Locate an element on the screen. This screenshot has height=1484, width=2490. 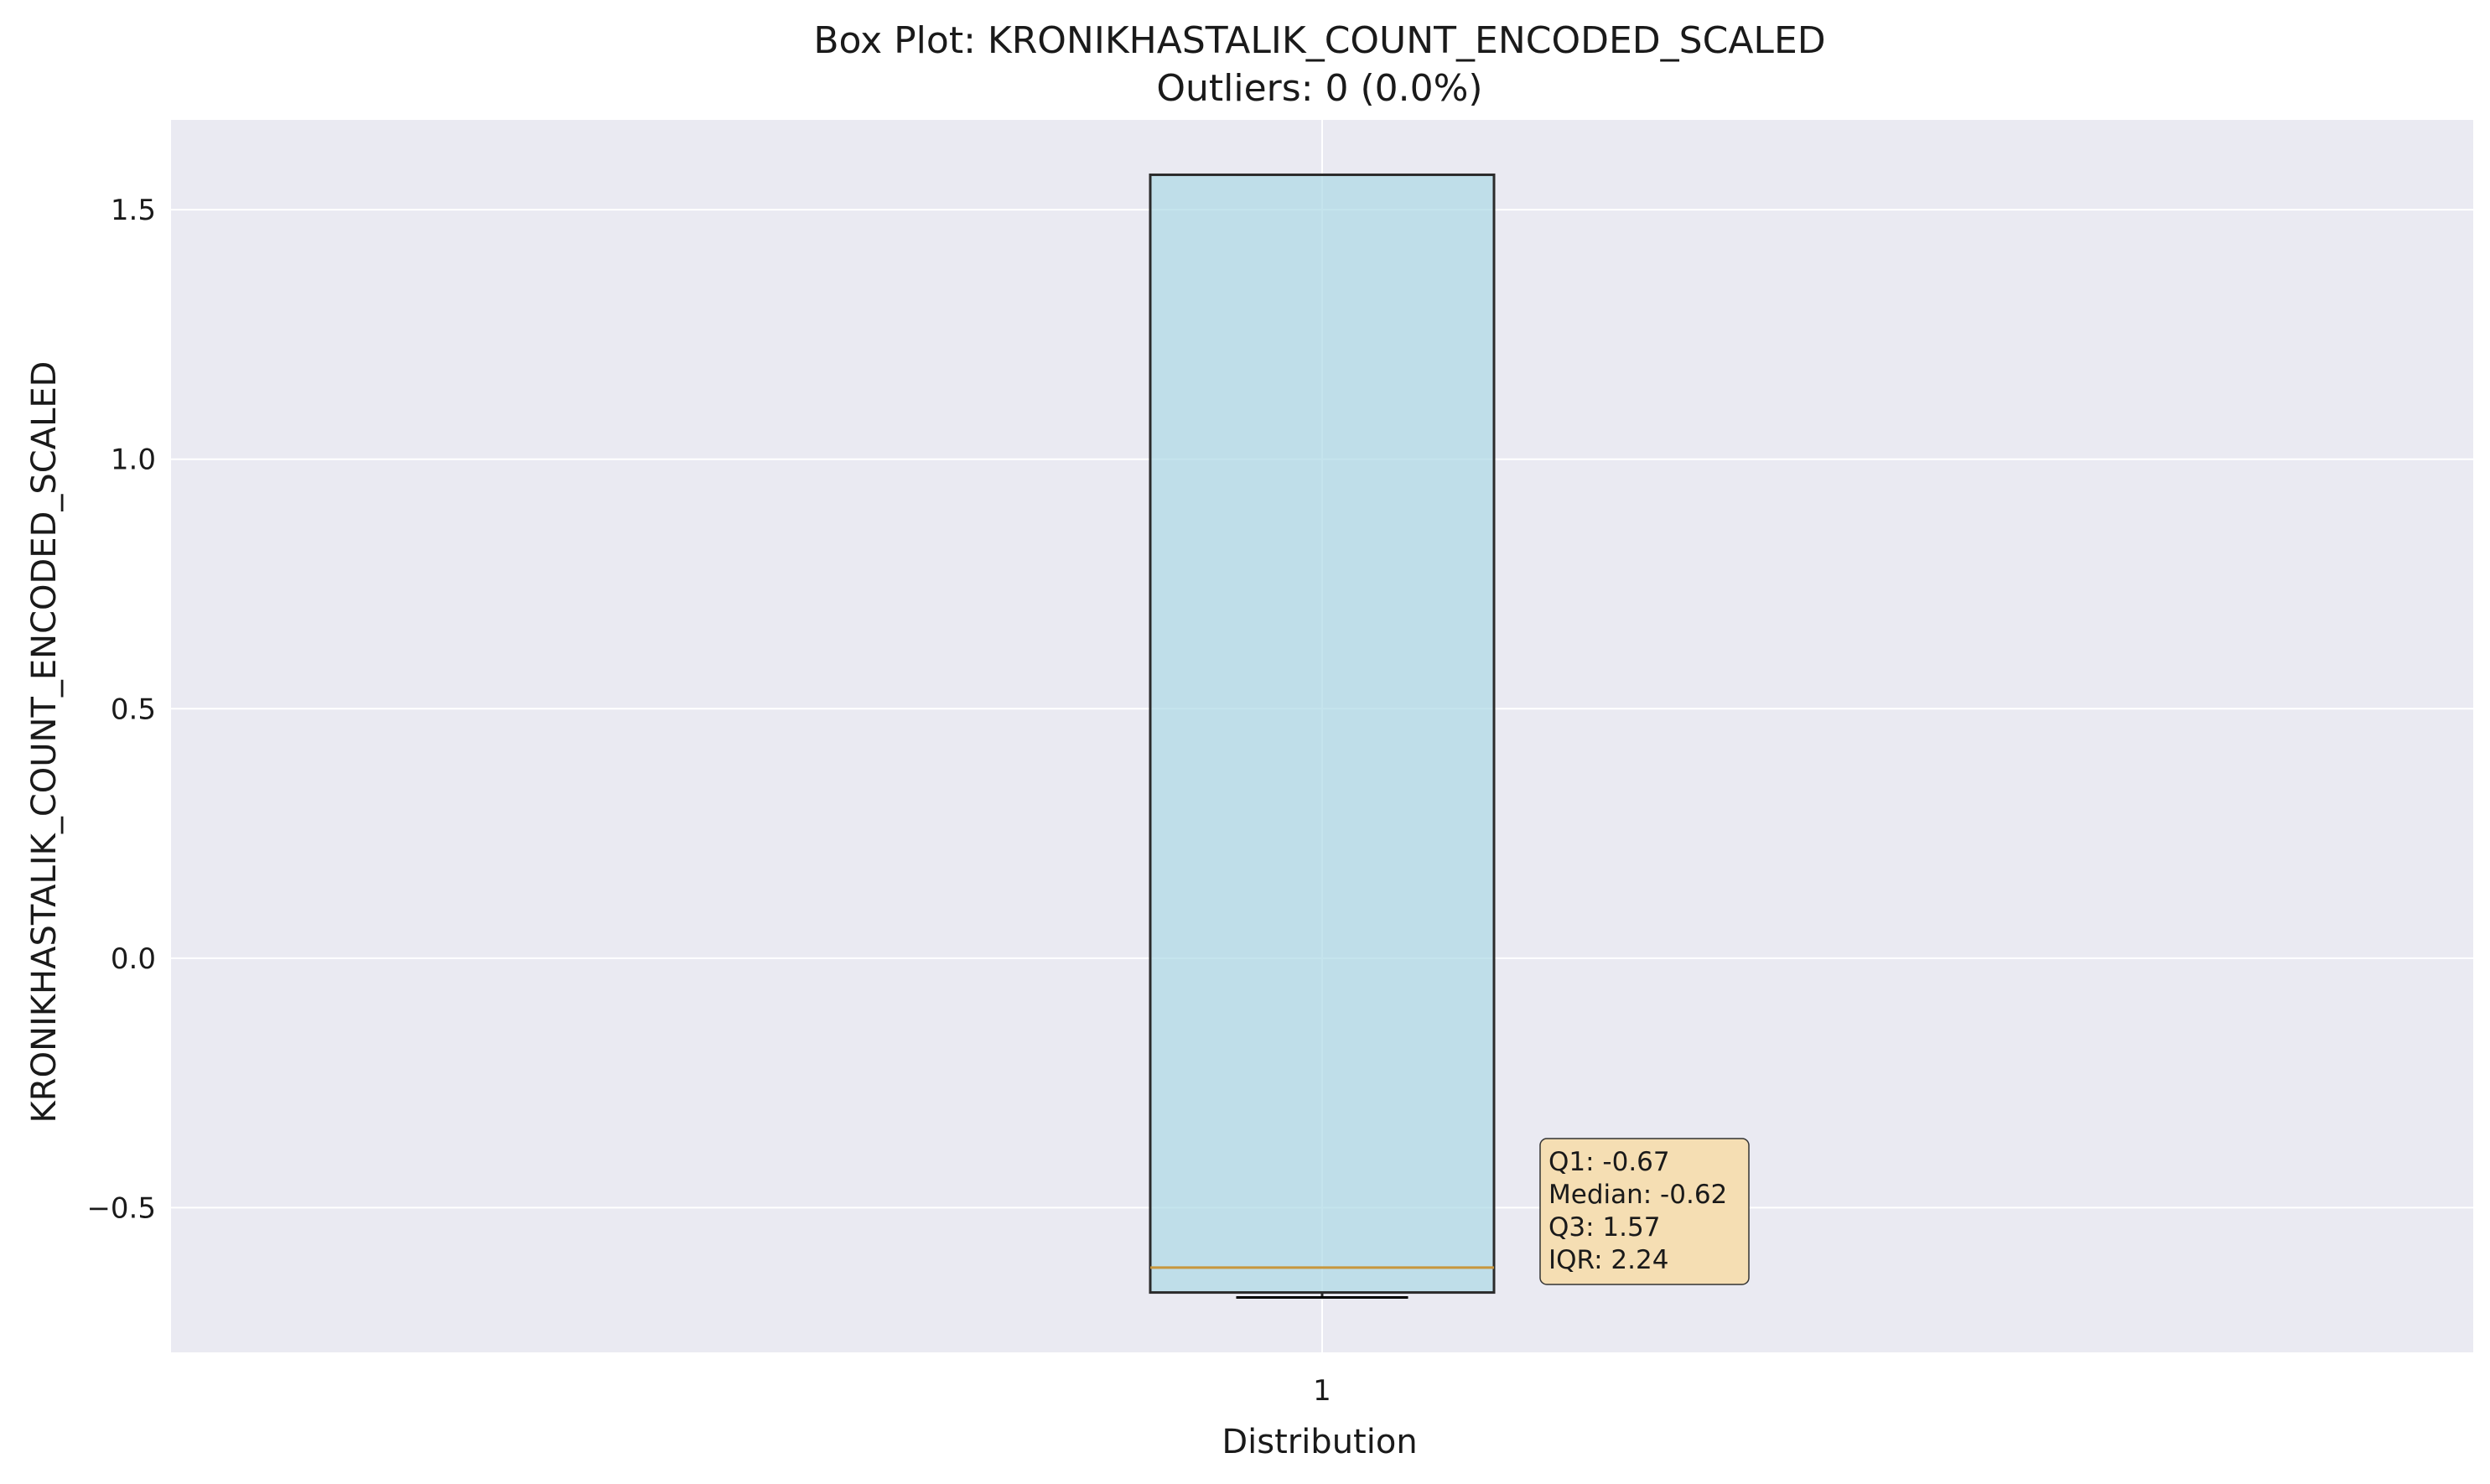
y-axis-label: KRONIKHASTALIK_COUNT_ENCODED_SCALED is located at coordinates (44, 742).